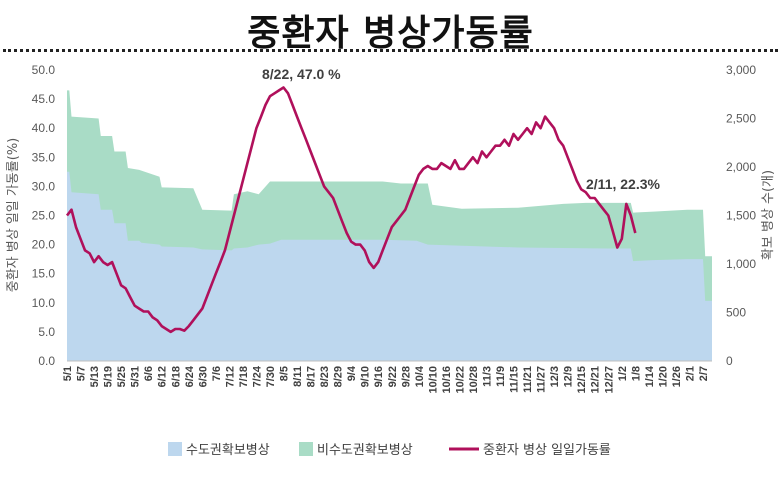 This screenshot has width=781, height=481. Describe the element at coordinates (501, 376) in the screenshot. I see `x-tick-label: 11/9` at that location.